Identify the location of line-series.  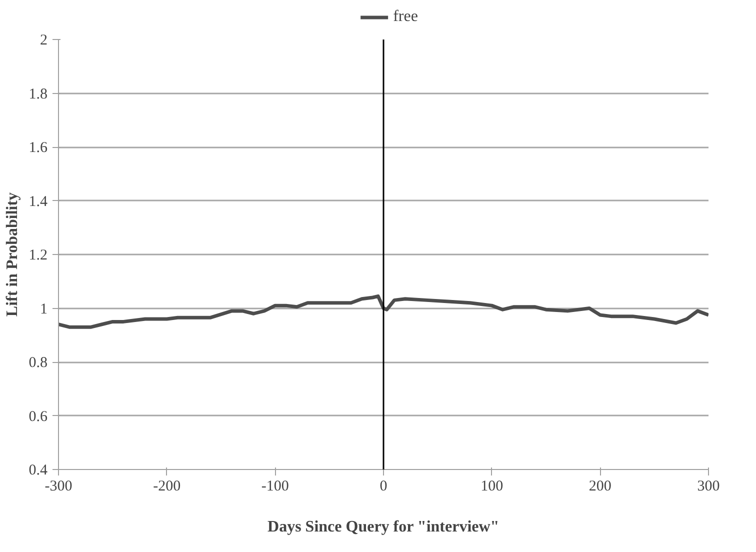
(383, 311).